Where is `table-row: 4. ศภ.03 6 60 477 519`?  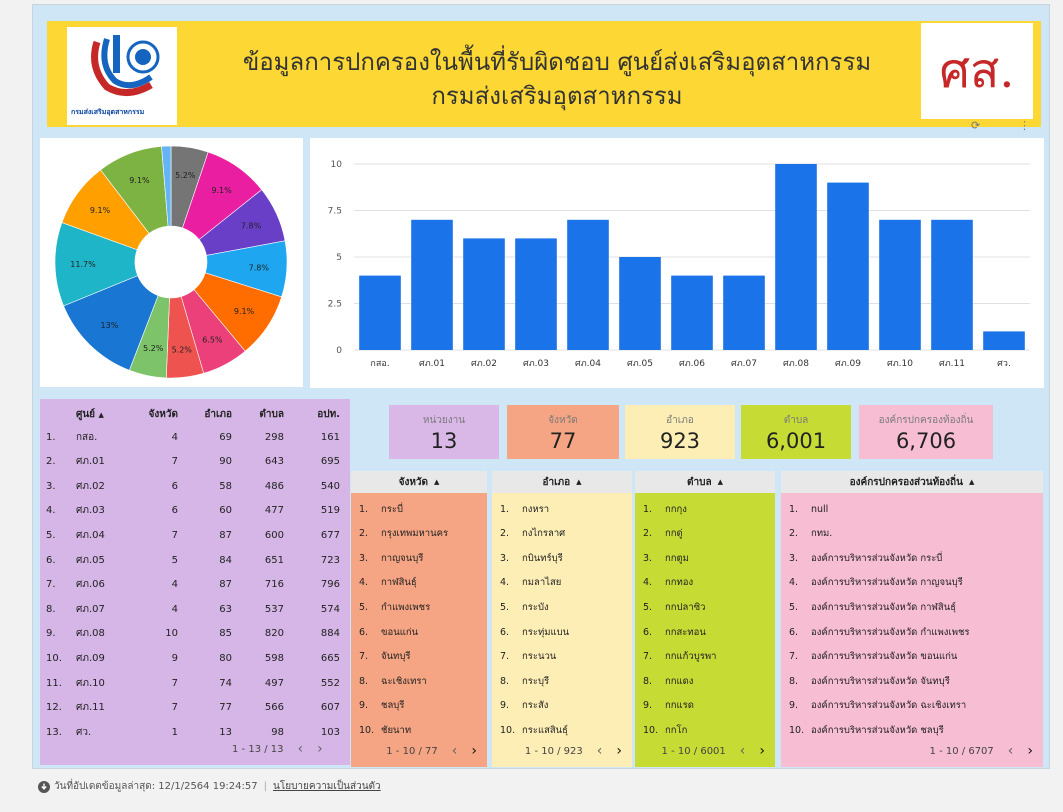 table-row: 4. ศภ.03 6 60 477 519 is located at coordinates (195, 511).